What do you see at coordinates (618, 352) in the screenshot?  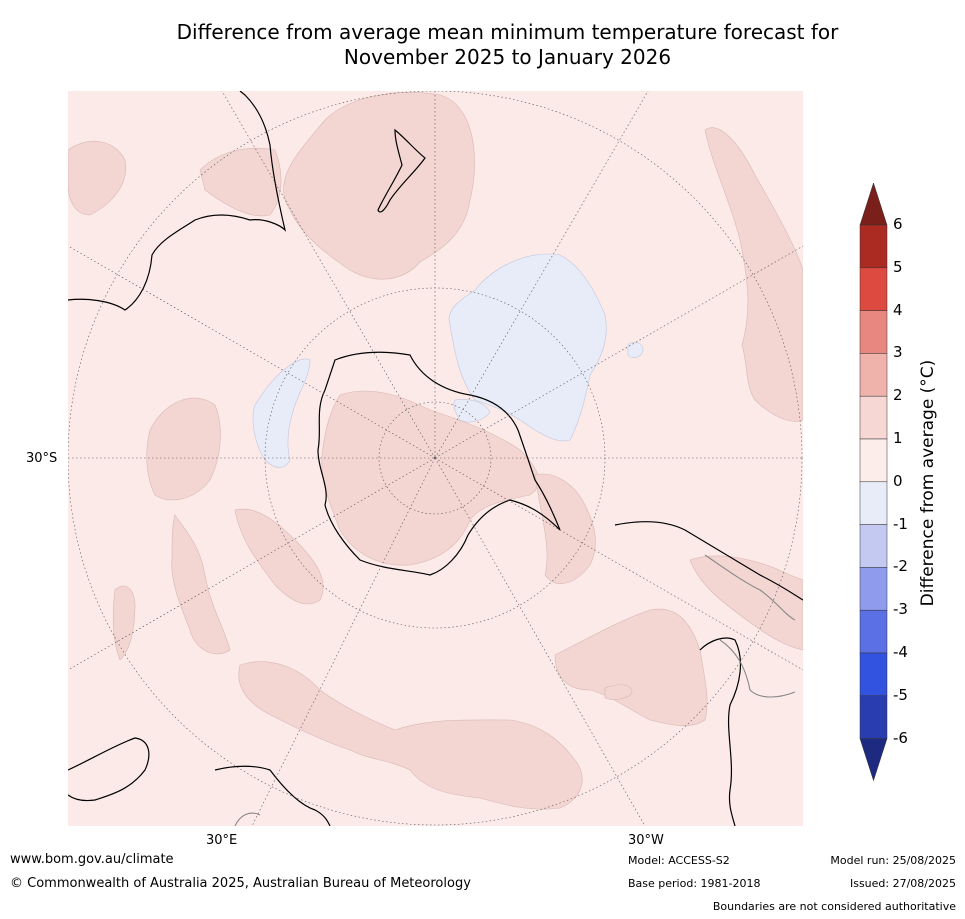 I see `graticule-meridian-120w` at bounding box center [618, 352].